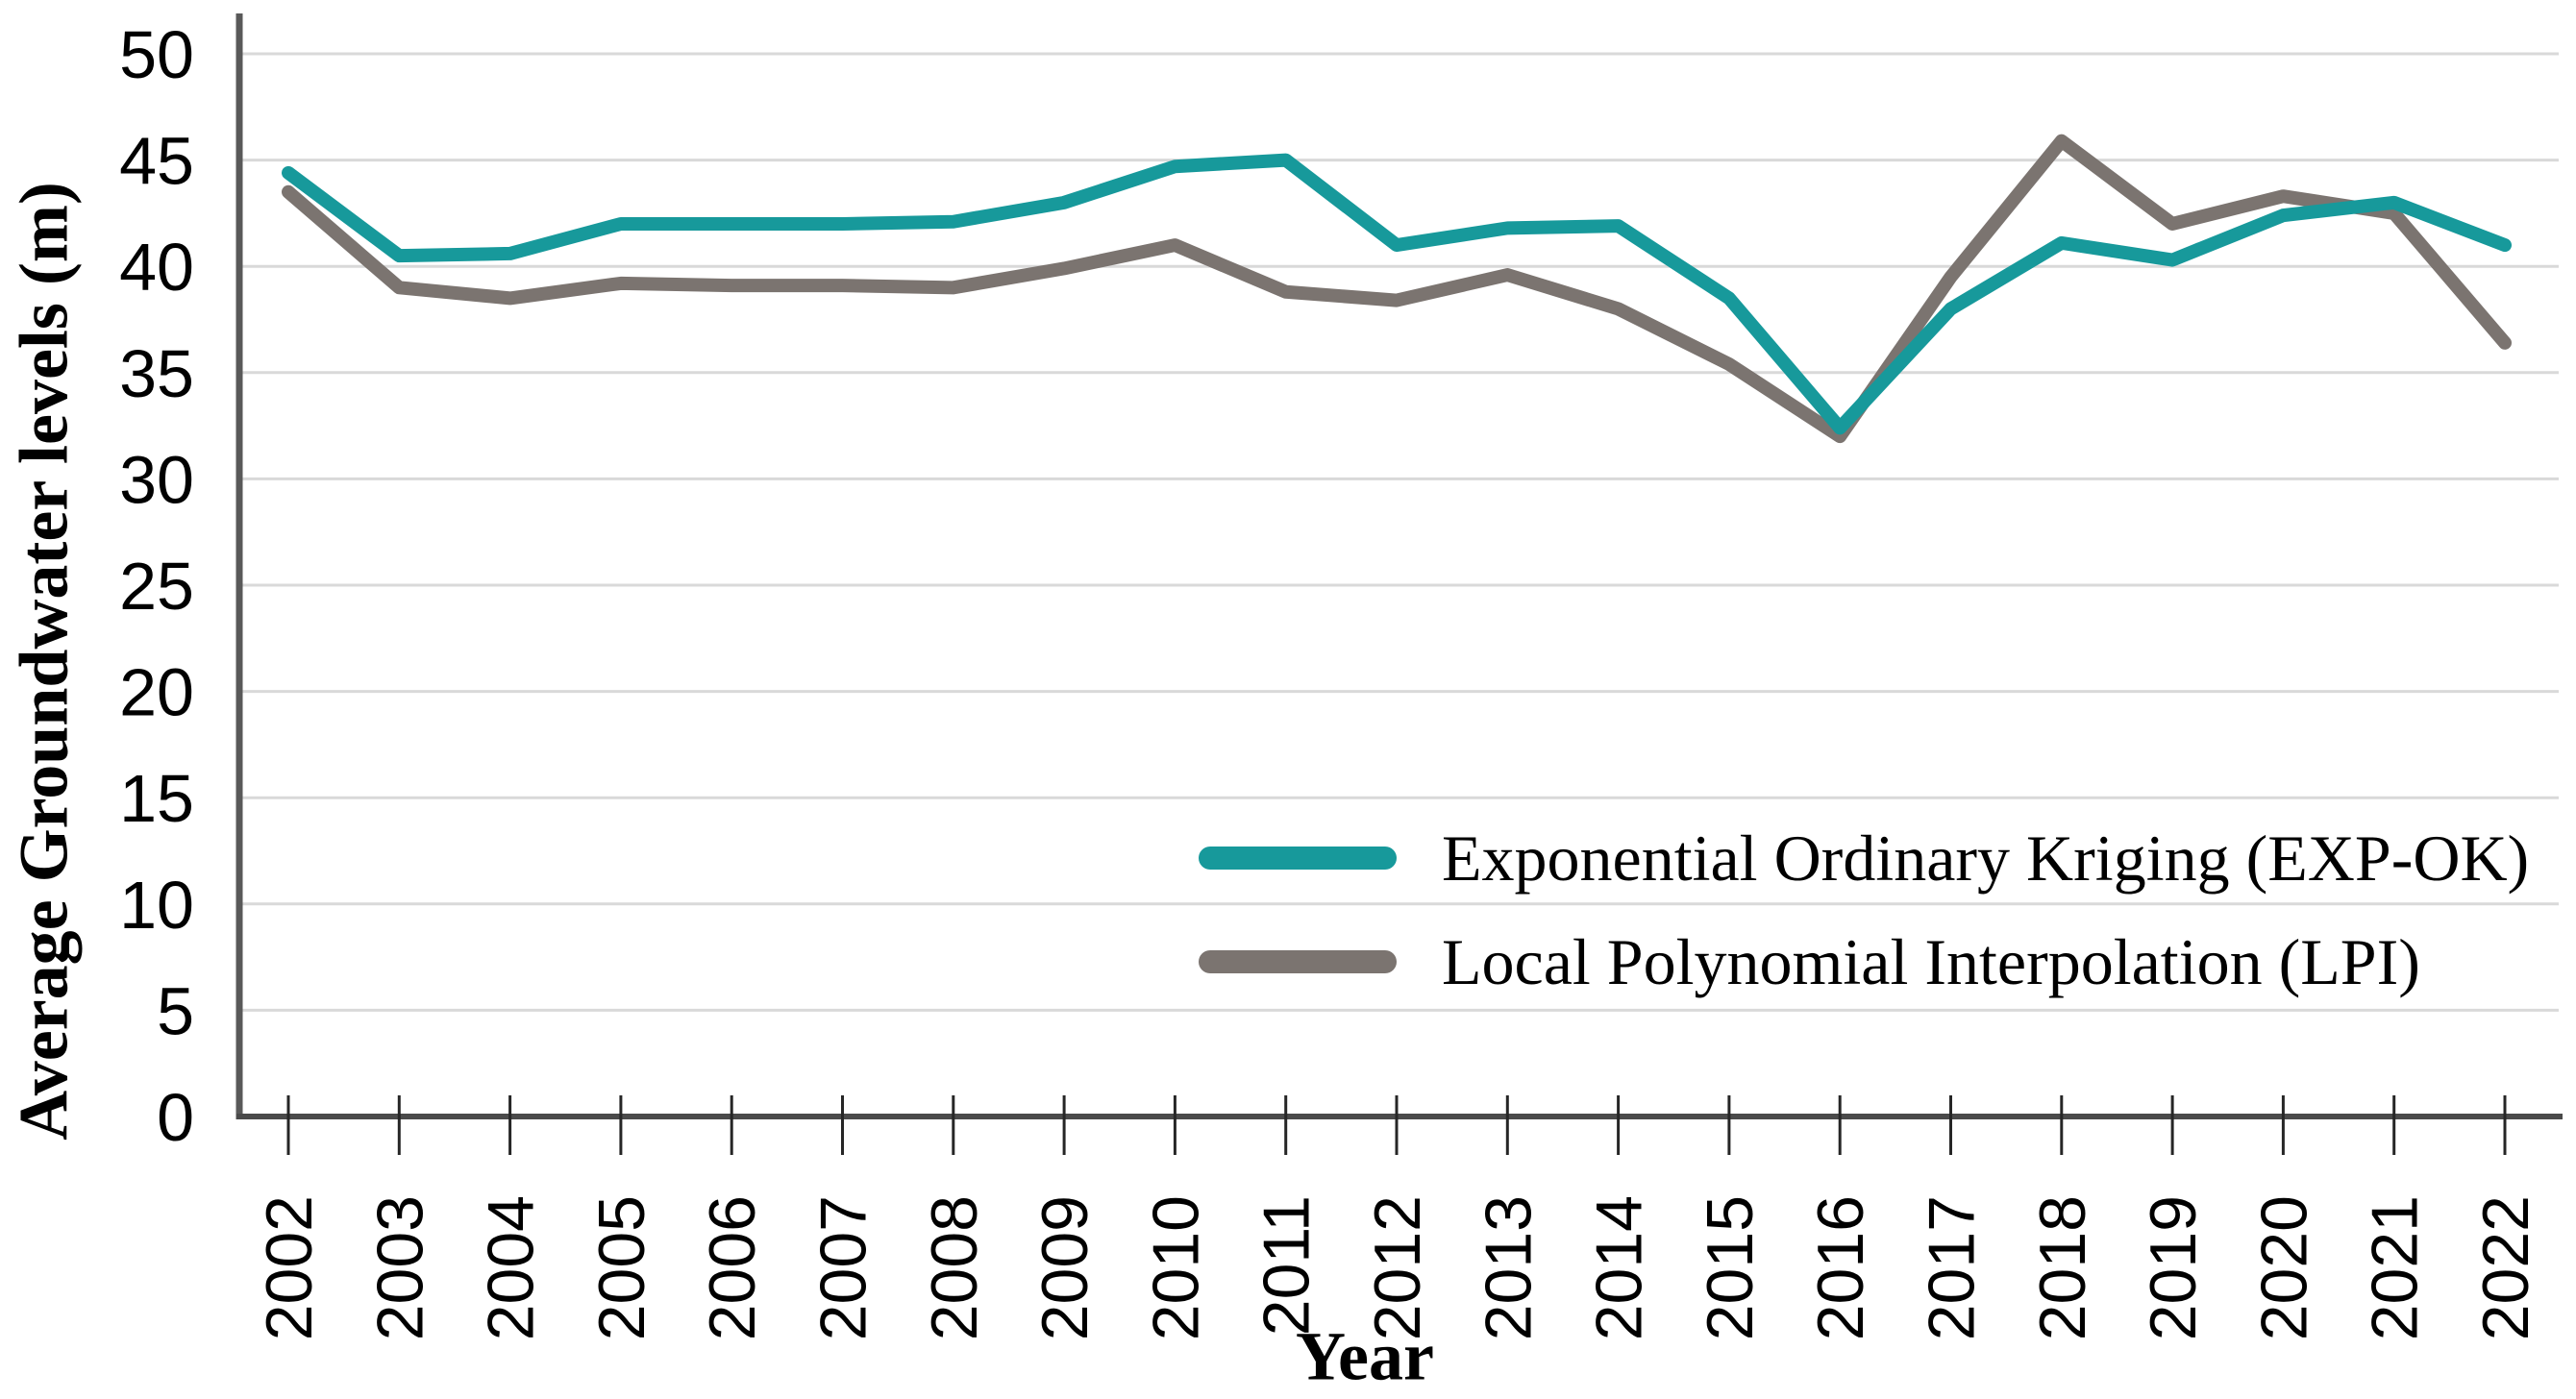 This screenshot has width=2576, height=1399. I want to click on x-tick-label: 2012, so click(1398, 1267).